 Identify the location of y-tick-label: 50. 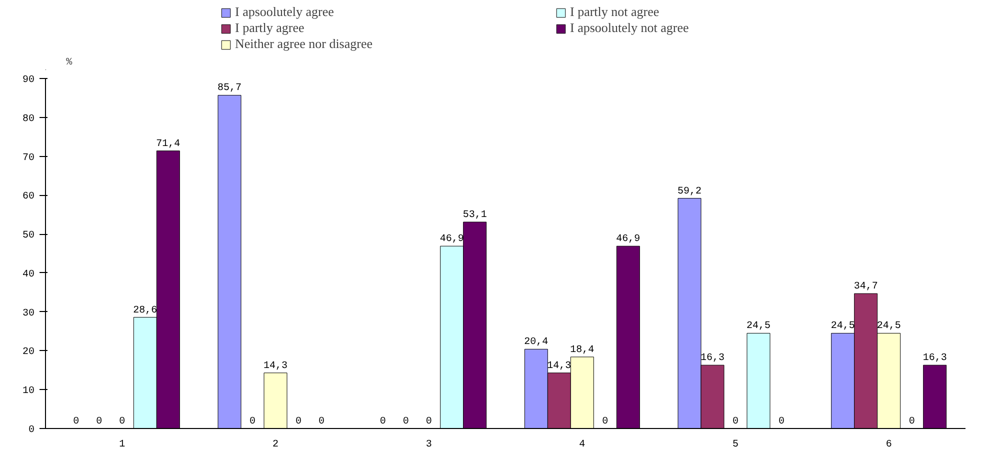
(28, 236).